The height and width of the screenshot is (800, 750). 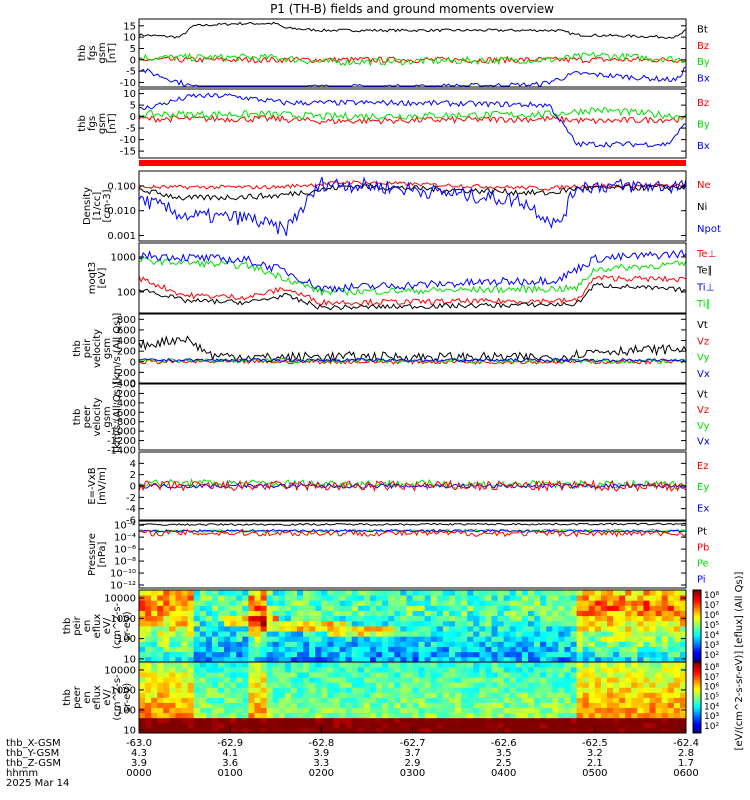 I want to click on series-line-blue, so click(x=412, y=360).